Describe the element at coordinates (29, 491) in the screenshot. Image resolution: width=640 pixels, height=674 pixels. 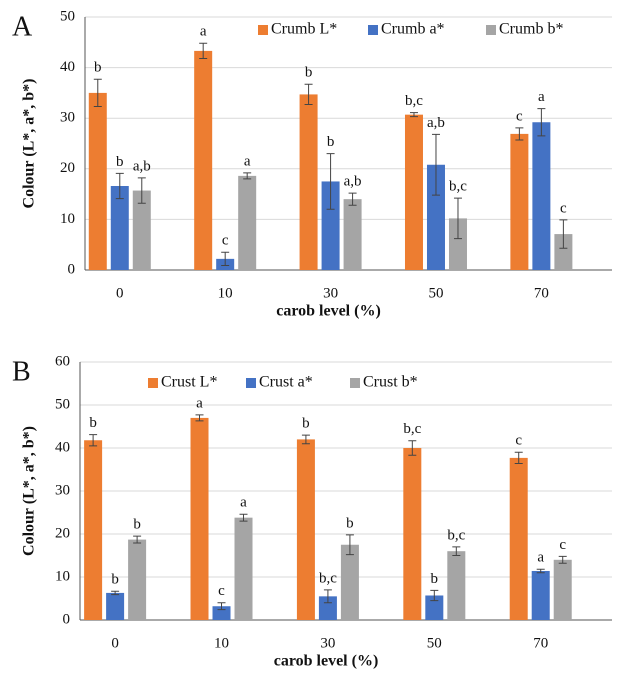
I see `y-axis-title: Colour (L*, a*, b*)` at that location.